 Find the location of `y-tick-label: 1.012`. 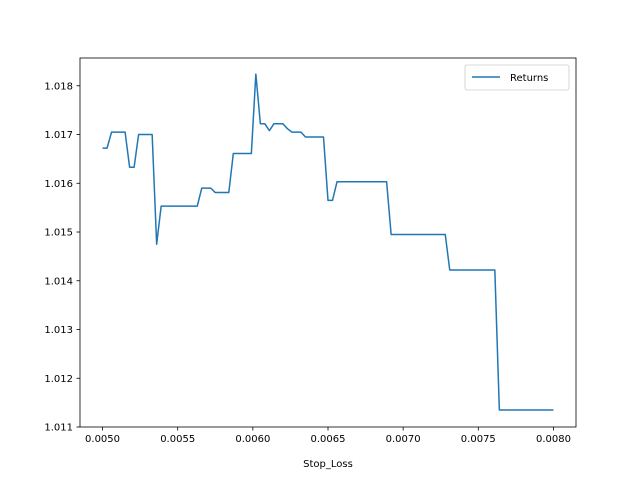

y-tick-label: 1.012 is located at coordinates (58, 379).